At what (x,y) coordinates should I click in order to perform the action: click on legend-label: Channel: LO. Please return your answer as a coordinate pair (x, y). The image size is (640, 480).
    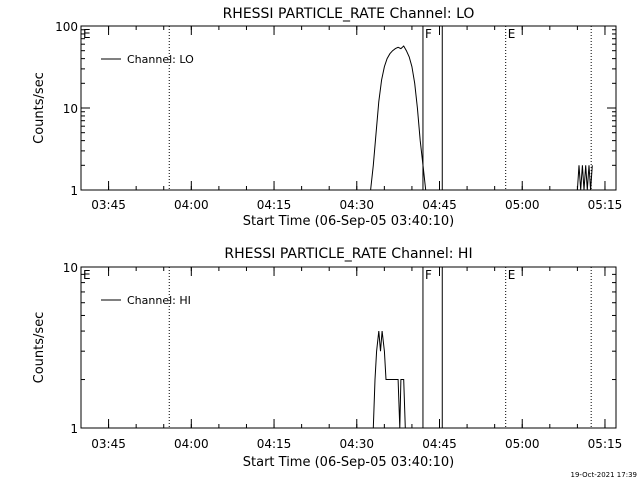
    Looking at the image, I should click on (160, 59).